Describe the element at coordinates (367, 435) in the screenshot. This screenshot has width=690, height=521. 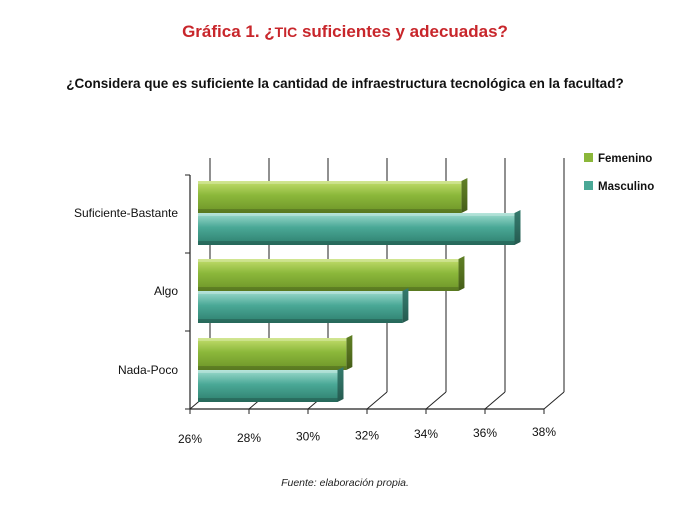
I see `x-tick-label: 32%` at that location.